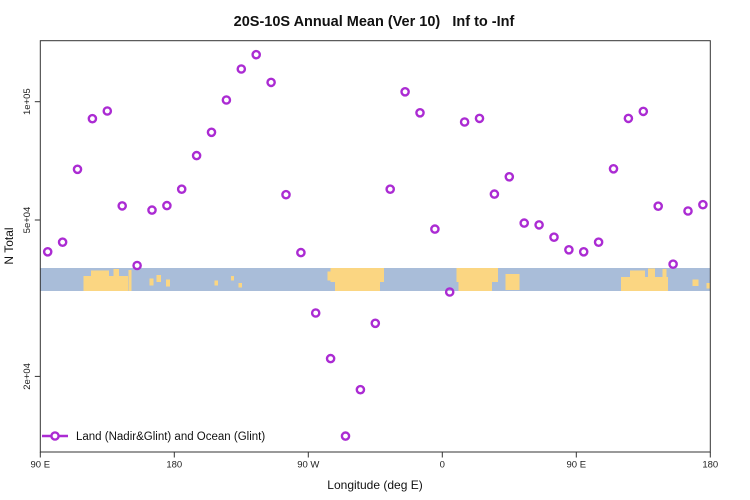  What do you see at coordinates (27, 101) in the screenshot?
I see `y-tick-label: 1e+05` at bounding box center [27, 101].